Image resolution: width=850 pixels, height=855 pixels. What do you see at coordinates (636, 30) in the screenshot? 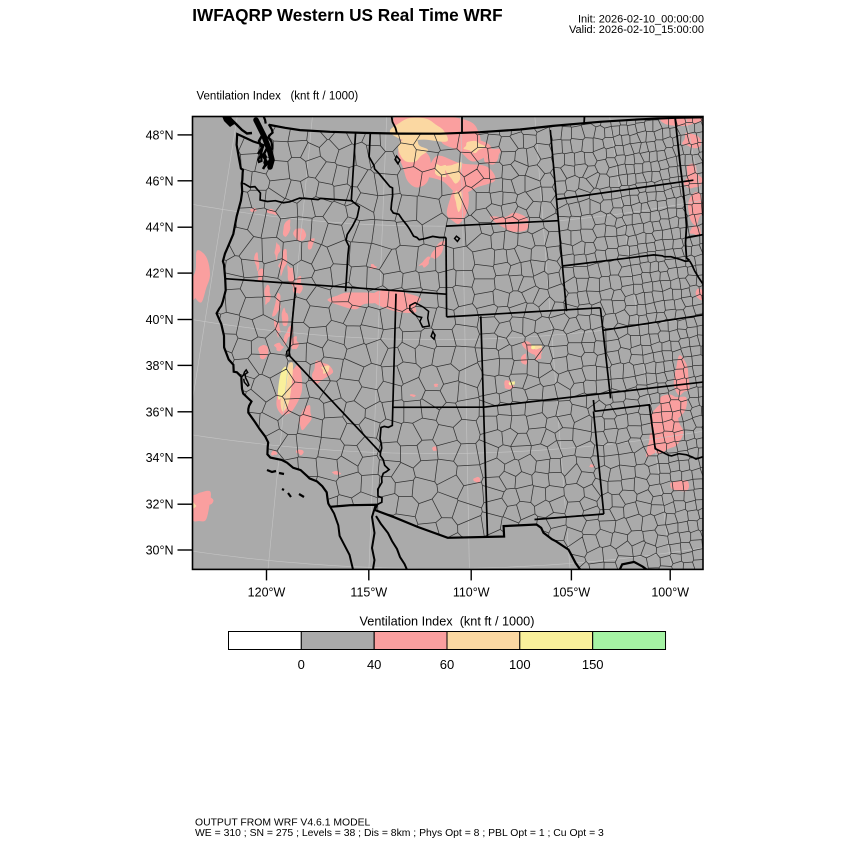
I see `svg-text: Valid: 2026-02-10_15:00:00` at bounding box center [636, 30].